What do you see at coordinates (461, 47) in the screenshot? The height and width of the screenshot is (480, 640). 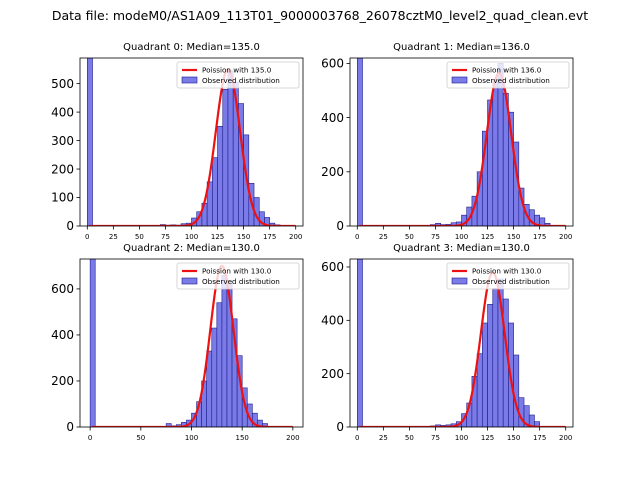 I see `chart-title: Quadrant 1: Median=136.0` at bounding box center [461, 47].